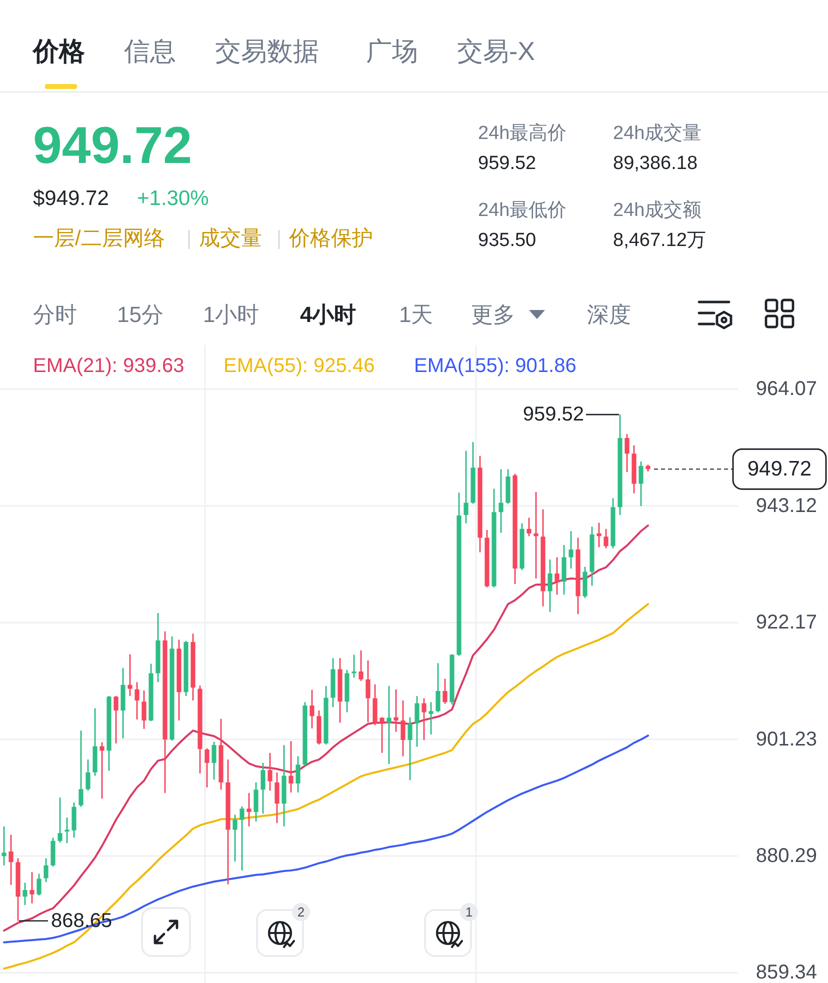 The image size is (828, 983). Describe the element at coordinates (416, 314) in the screenshot. I see `text: 1天` at that location.